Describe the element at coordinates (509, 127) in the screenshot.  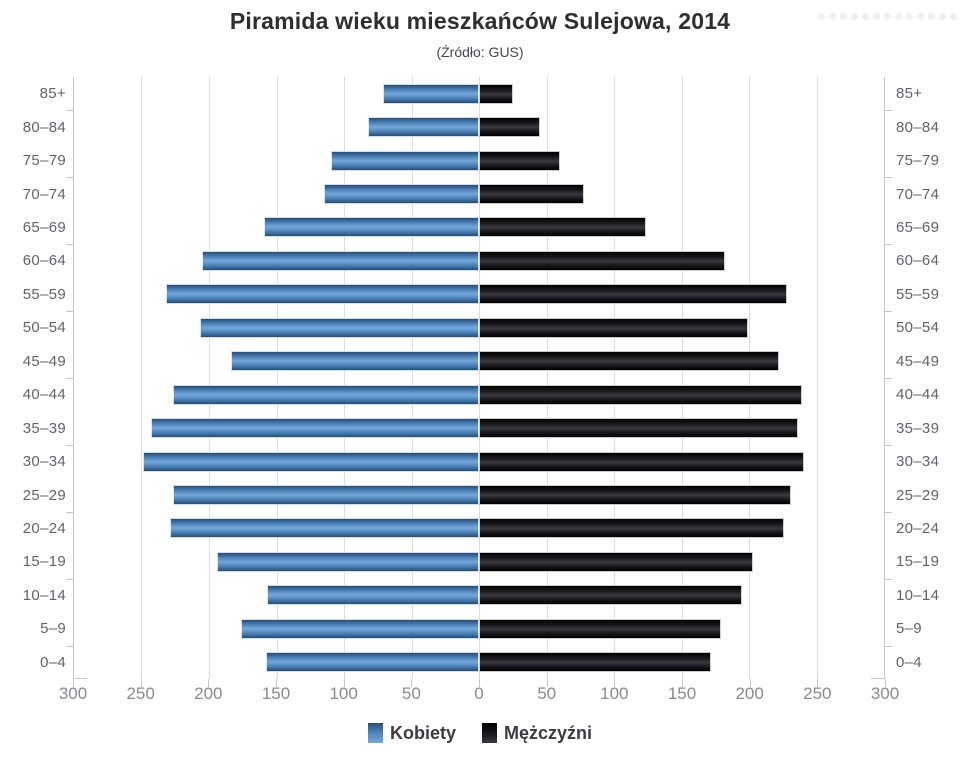
I see `bar-mezczyzni-80–84` at that location.